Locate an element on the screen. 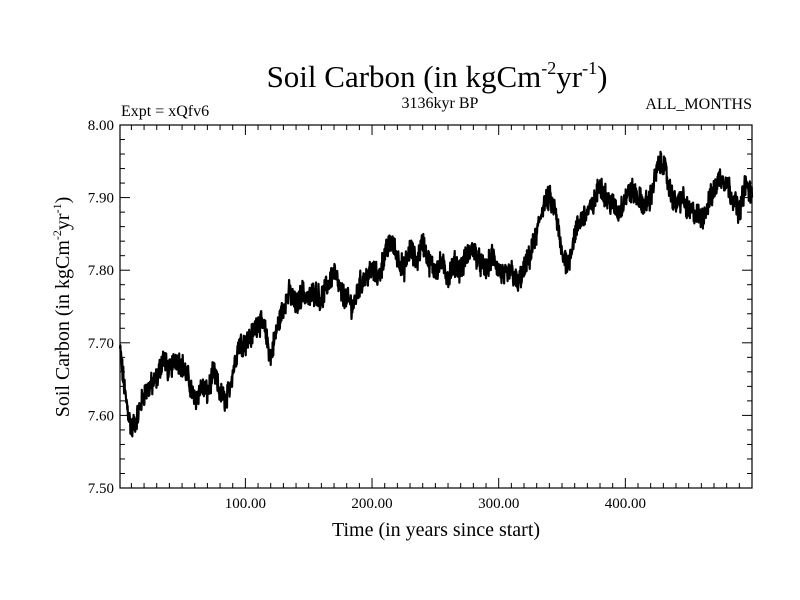  x-tick-label: 100.00 is located at coordinates (245, 504).